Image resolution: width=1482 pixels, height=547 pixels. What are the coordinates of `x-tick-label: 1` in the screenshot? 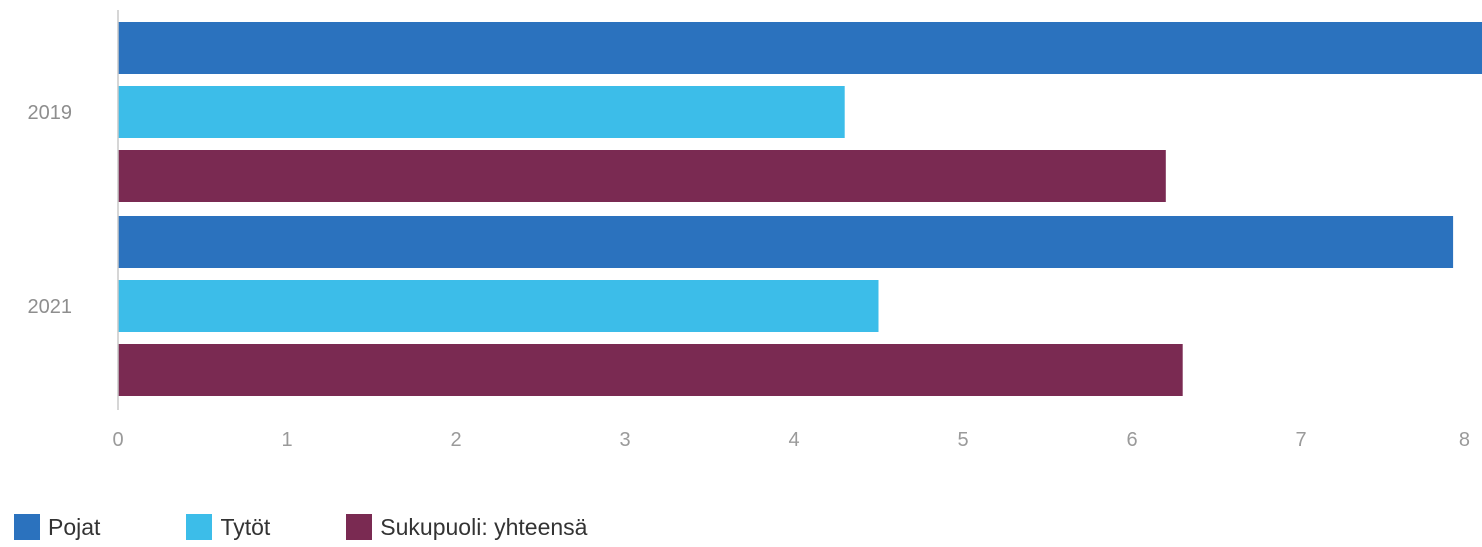 It's located at (286, 440).